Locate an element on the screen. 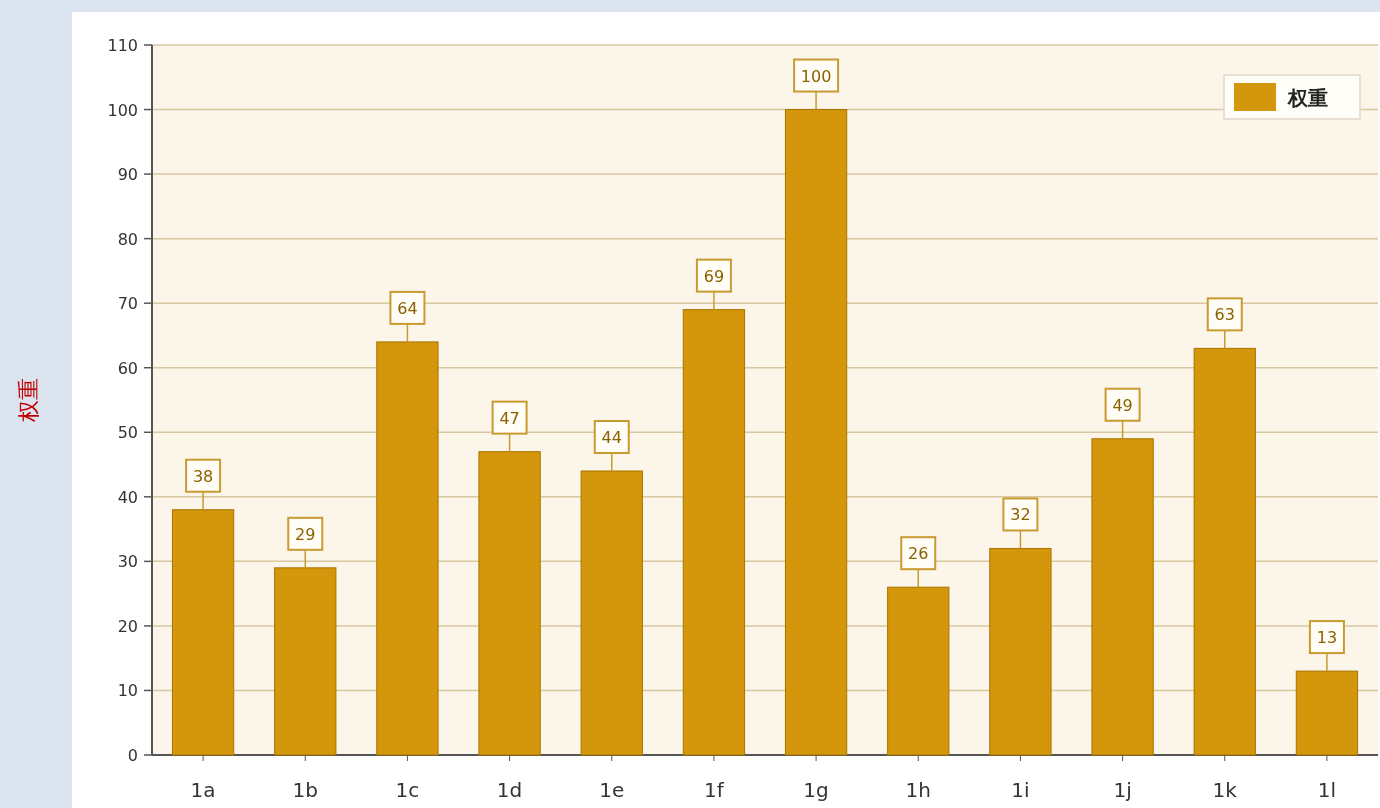  x-tick-label: 1i is located at coordinates (1020, 790).